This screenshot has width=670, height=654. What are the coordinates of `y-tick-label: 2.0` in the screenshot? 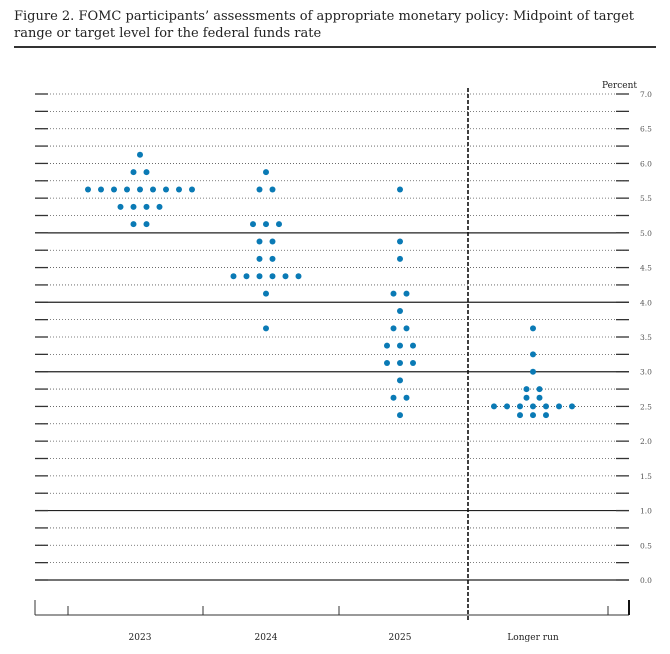 It's located at (646, 441).